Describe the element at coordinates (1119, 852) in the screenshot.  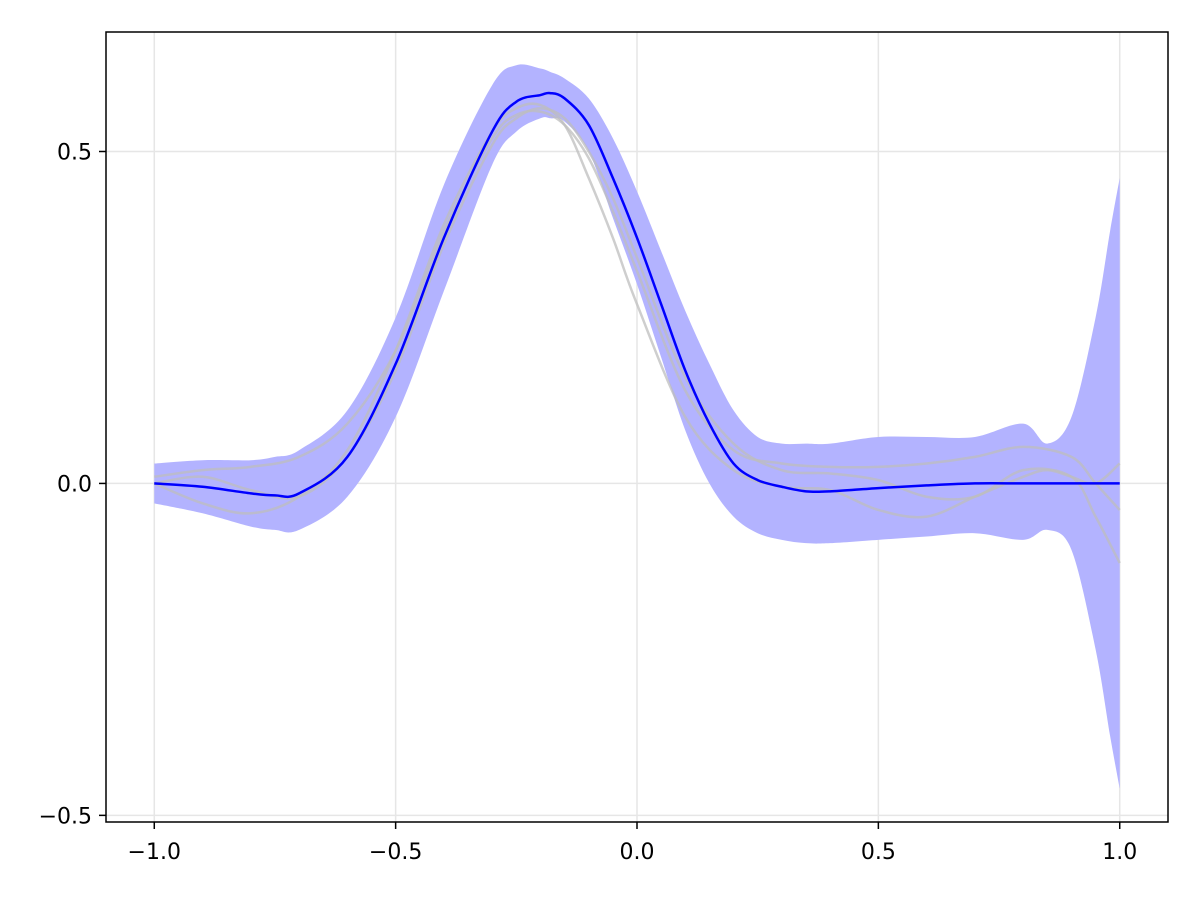
I see `x-tick-label: 1.0` at that location.